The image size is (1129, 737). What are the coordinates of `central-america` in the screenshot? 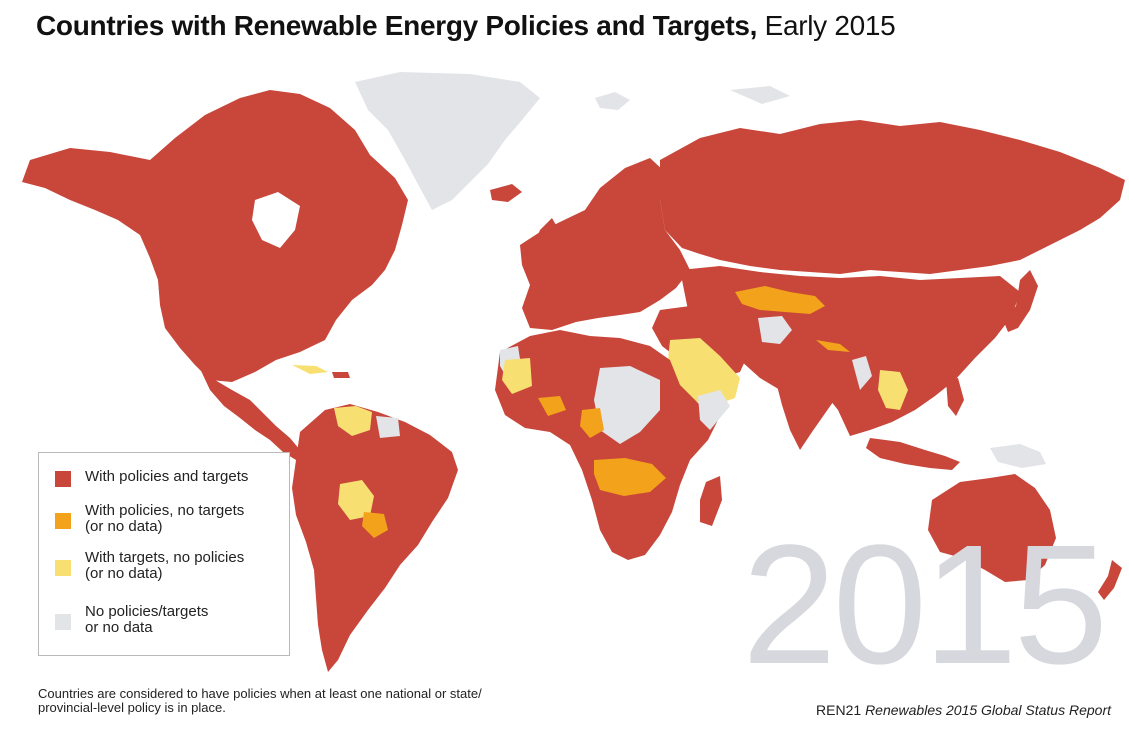 It's located at (248, 410).